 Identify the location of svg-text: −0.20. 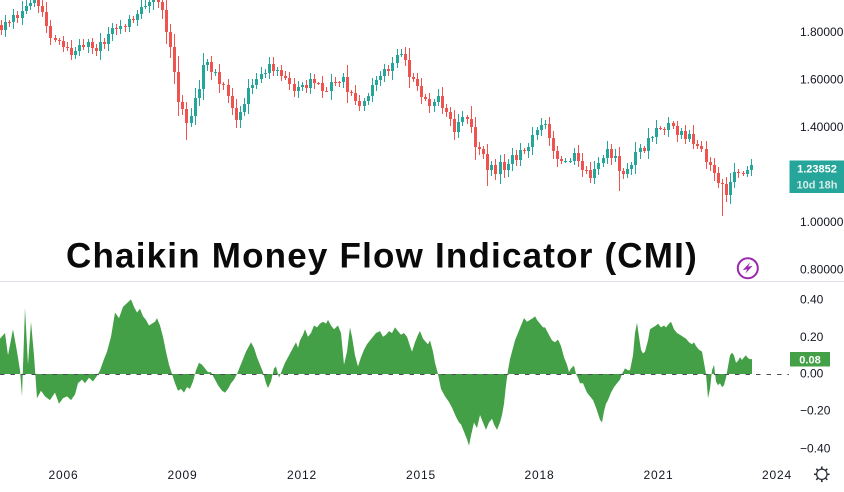
(815, 411).